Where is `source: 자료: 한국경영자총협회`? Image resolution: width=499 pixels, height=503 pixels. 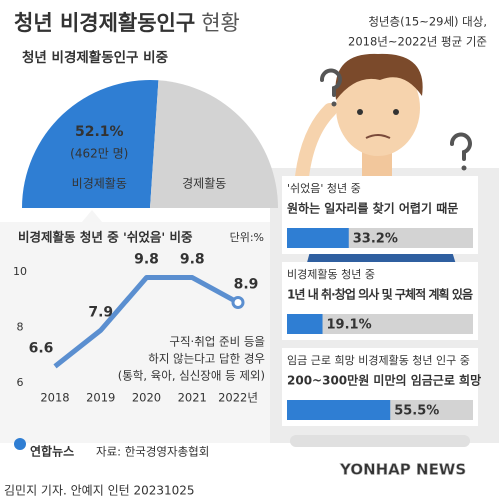 source: 자료: 한국경영자총협회 is located at coordinates (152, 452).